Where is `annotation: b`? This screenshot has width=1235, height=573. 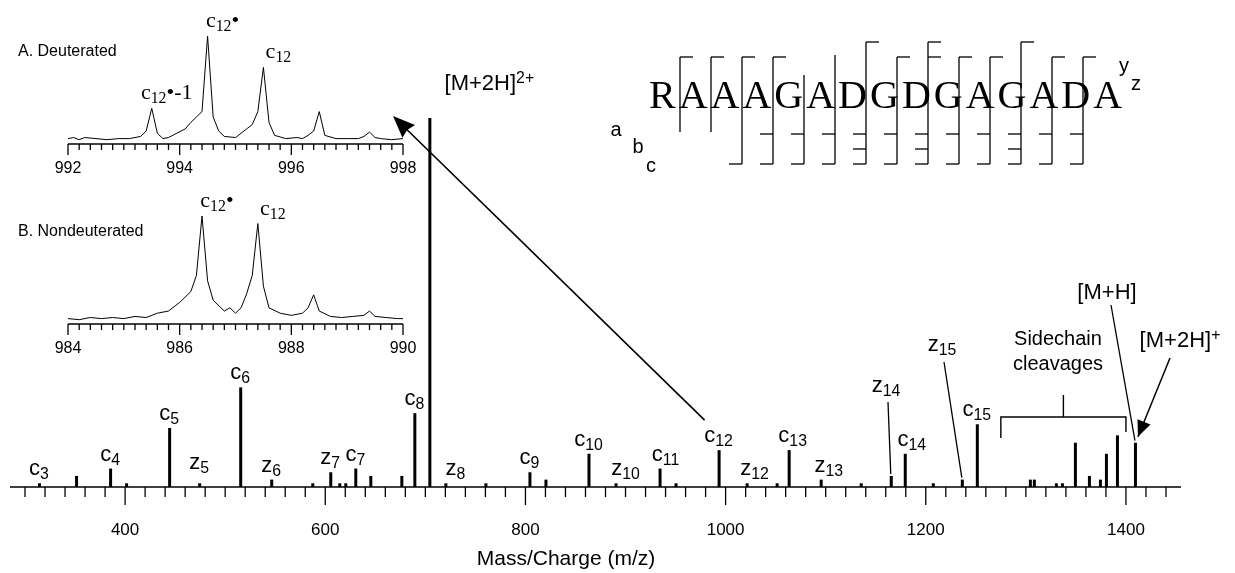 annotation: b is located at coordinates (638, 146).